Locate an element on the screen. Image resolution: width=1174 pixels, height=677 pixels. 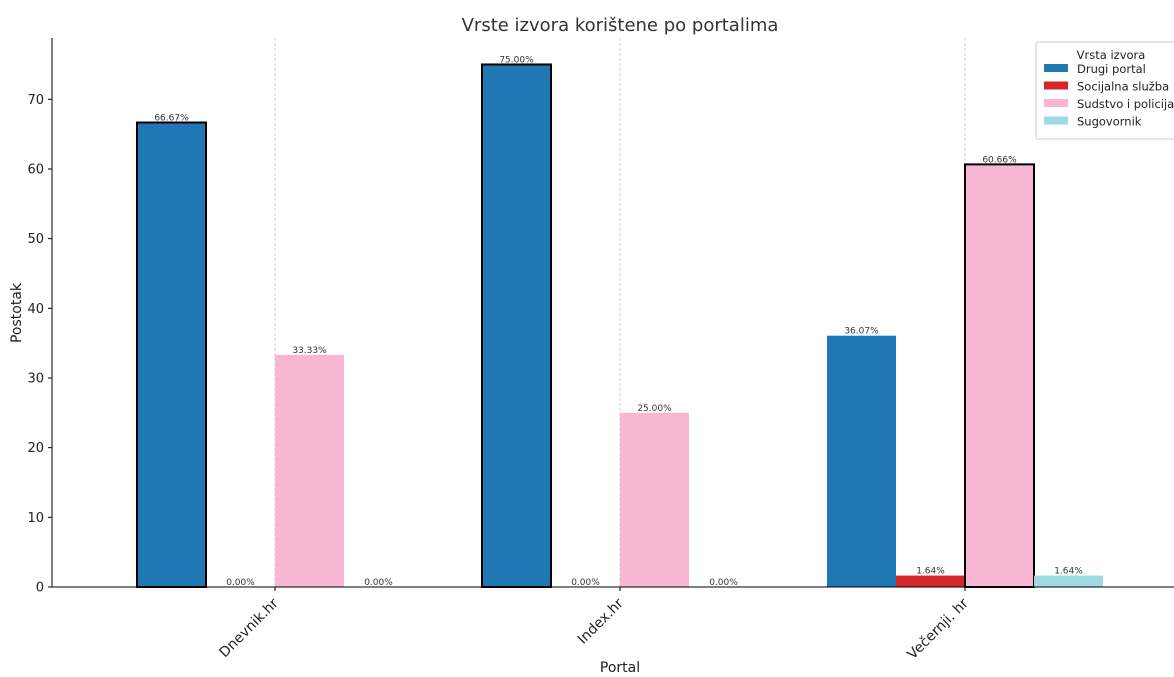
x-axis: Dnevnik.hr Index.hr Večernji. hr is located at coordinates (613, 624).